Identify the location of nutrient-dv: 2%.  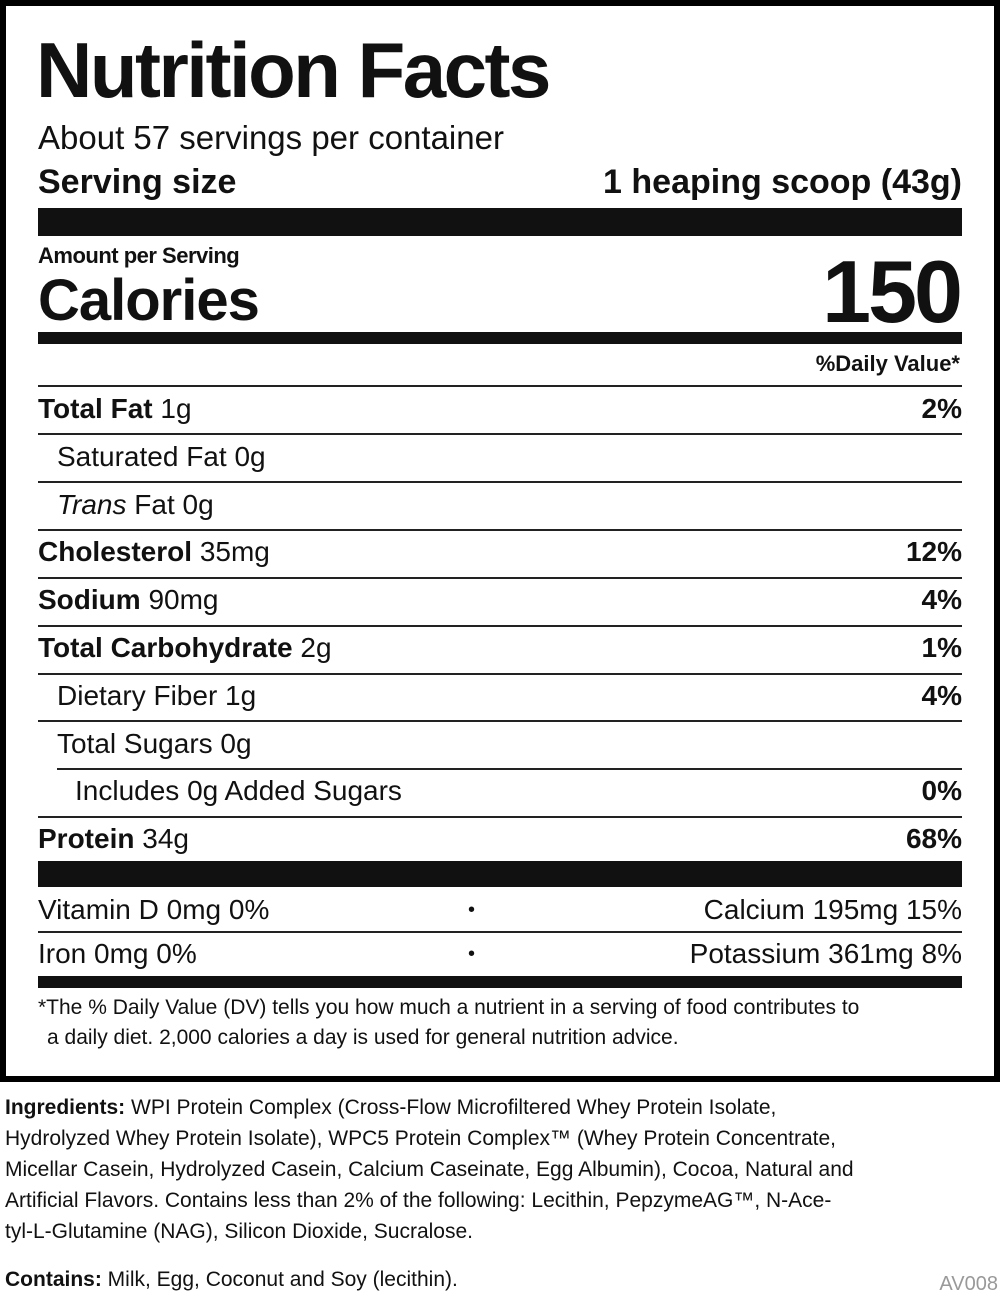
(941, 408).